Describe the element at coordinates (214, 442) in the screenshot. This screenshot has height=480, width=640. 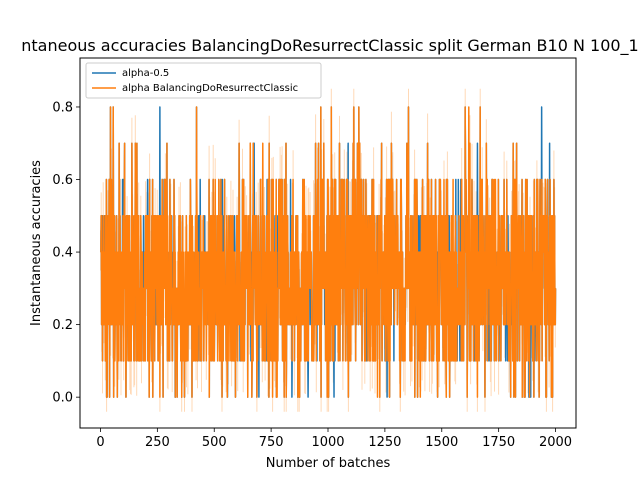
I see `x-tick-label: 500` at that location.